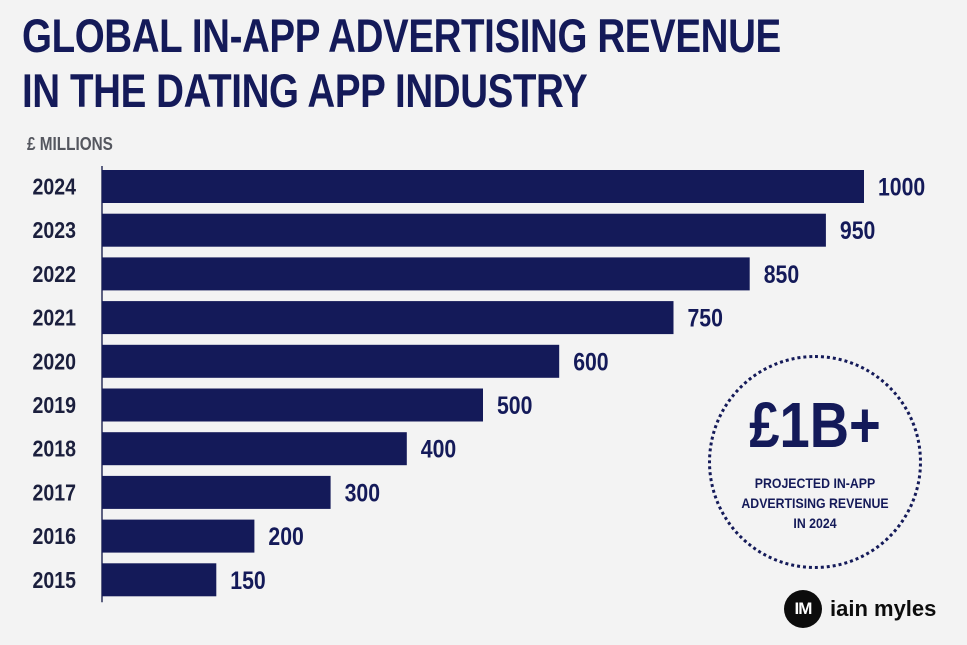  Describe the element at coordinates (401, 35) in the screenshot. I see `chart-title-line-1: GLOBAL IN-APP ADVERTISING REVENUE` at that location.